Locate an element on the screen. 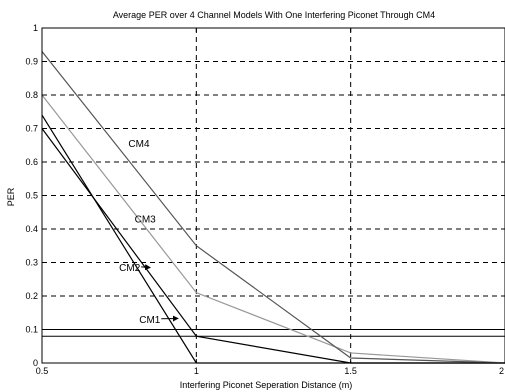 The image size is (505, 392). y-axis-label: PER is located at coordinates (11, 196).